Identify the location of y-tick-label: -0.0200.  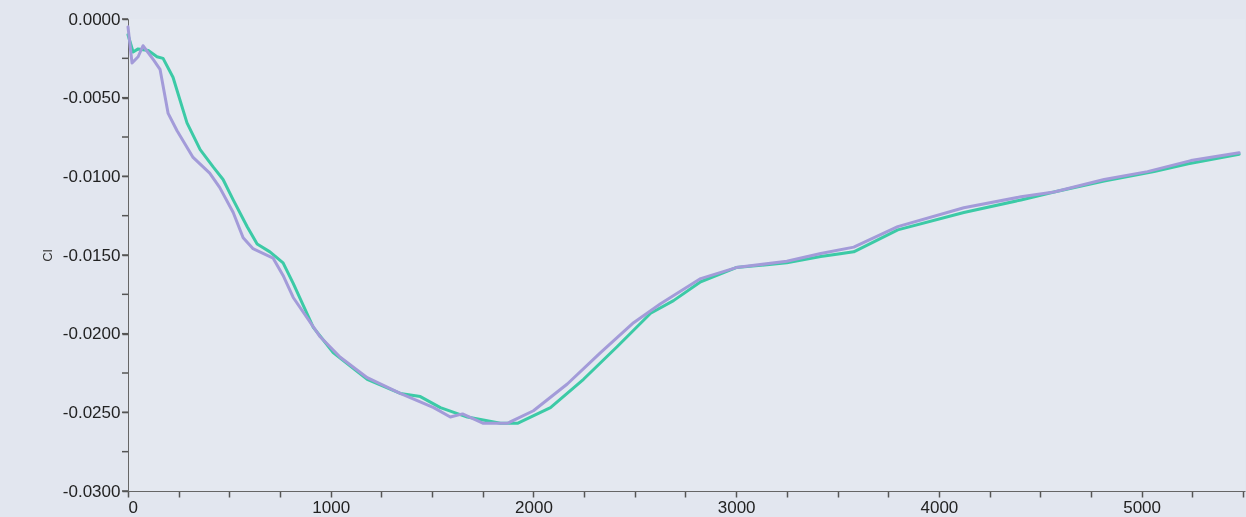
(91, 334).